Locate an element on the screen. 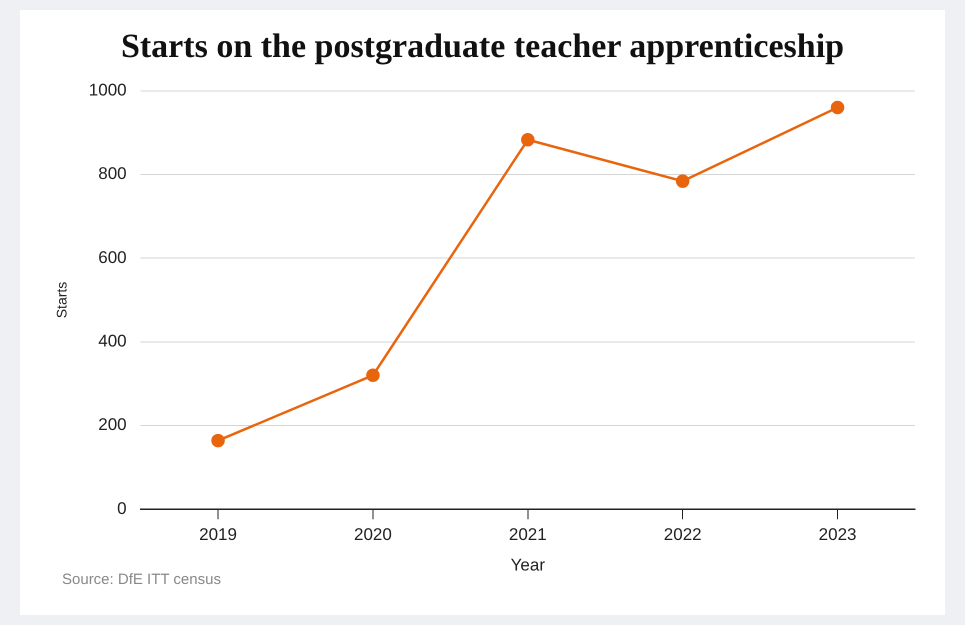  y-tick-label: 1000 is located at coordinates (107, 90).